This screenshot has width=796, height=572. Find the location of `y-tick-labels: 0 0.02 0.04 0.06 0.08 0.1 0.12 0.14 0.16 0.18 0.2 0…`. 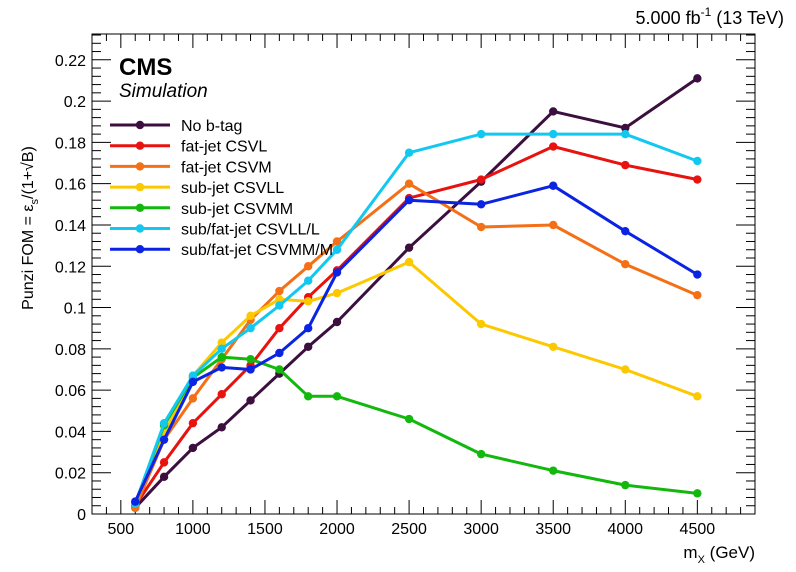

y-tick-labels: 0 0.02 0.04 0.06 0.08 0.1 0.12 0.14 0.16 0.18 0.2 0… is located at coordinates (70, 288).